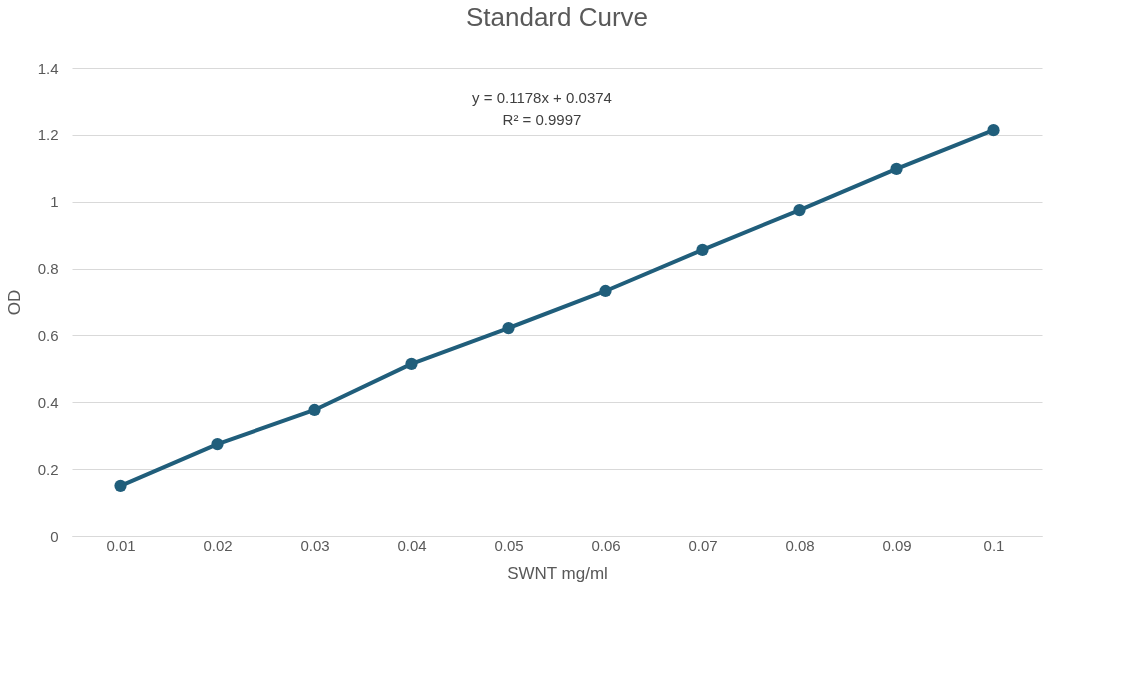 The image size is (1127, 695). Describe the element at coordinates (557, 17) in the screenshot. I see `chart-title: Standard Curve` at that location.